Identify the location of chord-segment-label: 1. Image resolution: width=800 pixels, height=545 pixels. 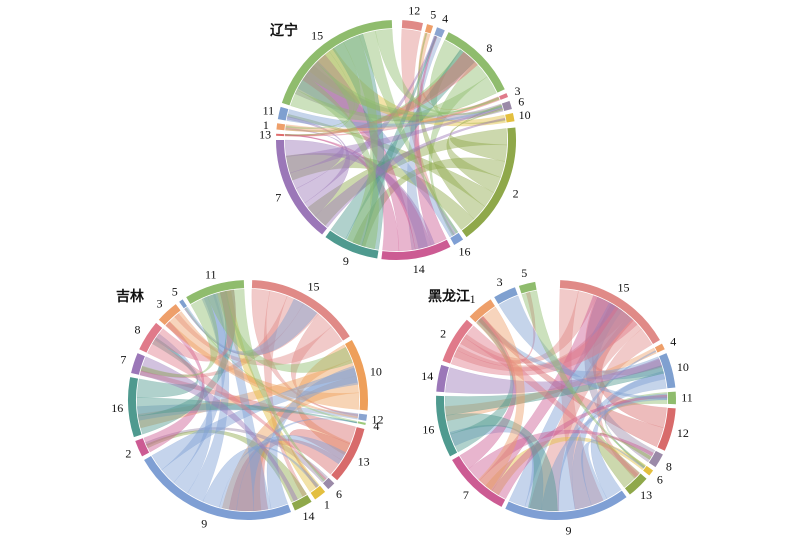
(473, 299).